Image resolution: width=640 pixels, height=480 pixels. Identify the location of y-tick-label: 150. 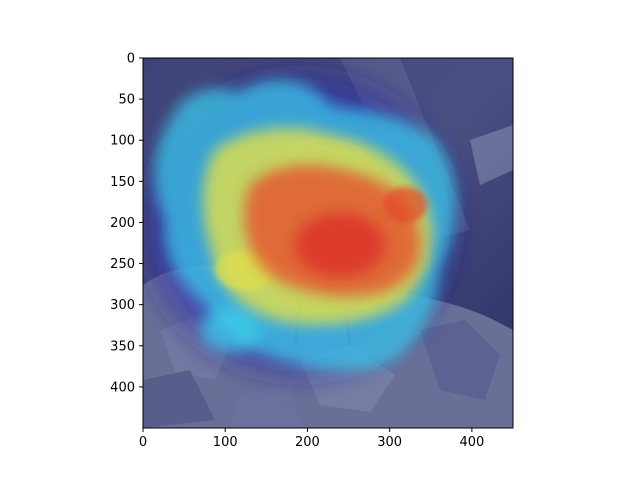
(122, 182).